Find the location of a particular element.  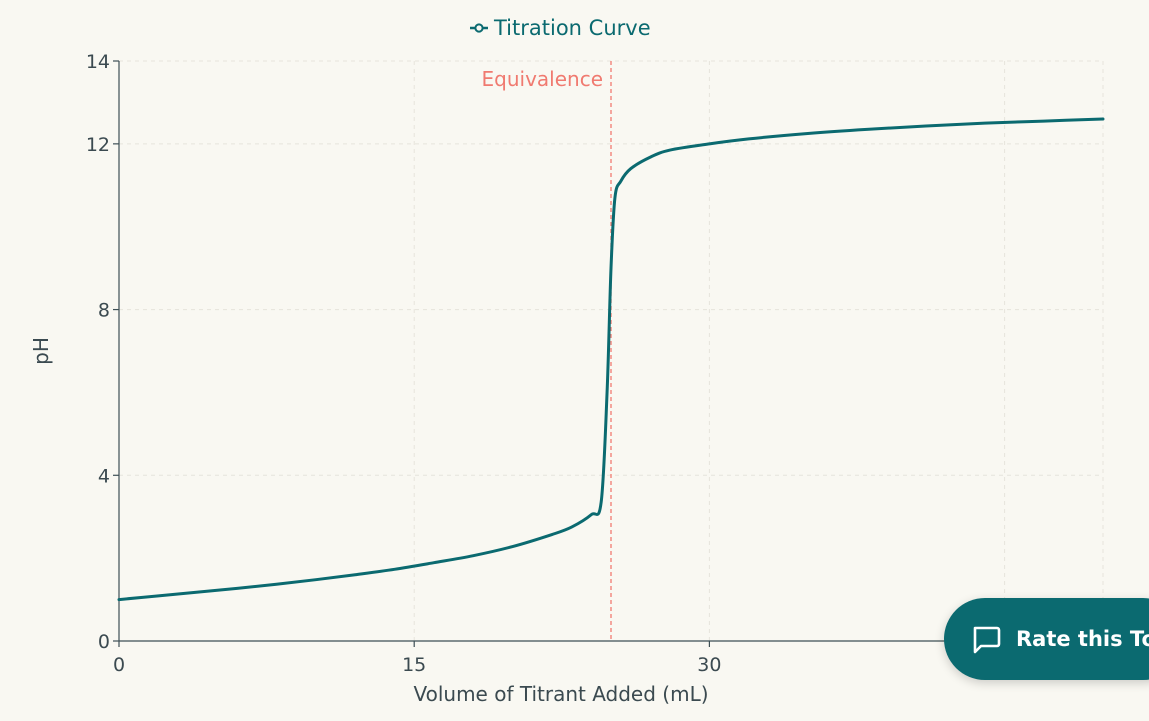

y-tick-label: 14 is located at coordinates (98, 62).